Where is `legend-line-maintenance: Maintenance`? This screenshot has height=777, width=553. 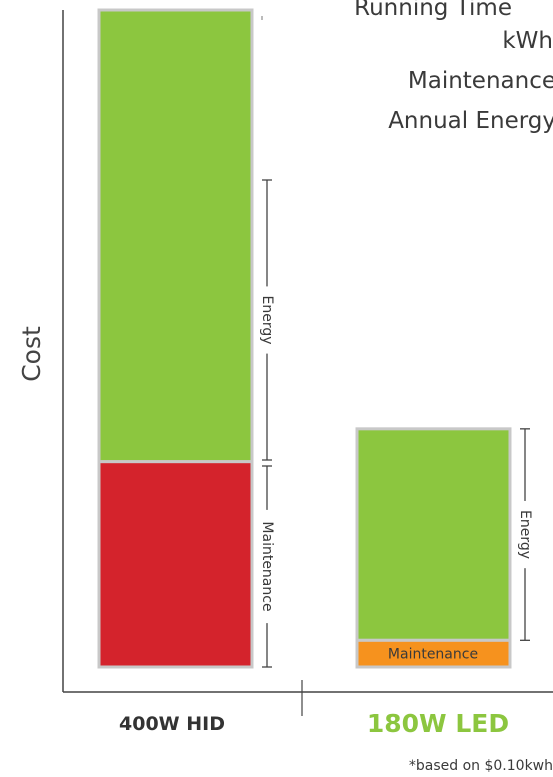
legend-line-maintenance: Maintenance is located at coordinates (480, 81).